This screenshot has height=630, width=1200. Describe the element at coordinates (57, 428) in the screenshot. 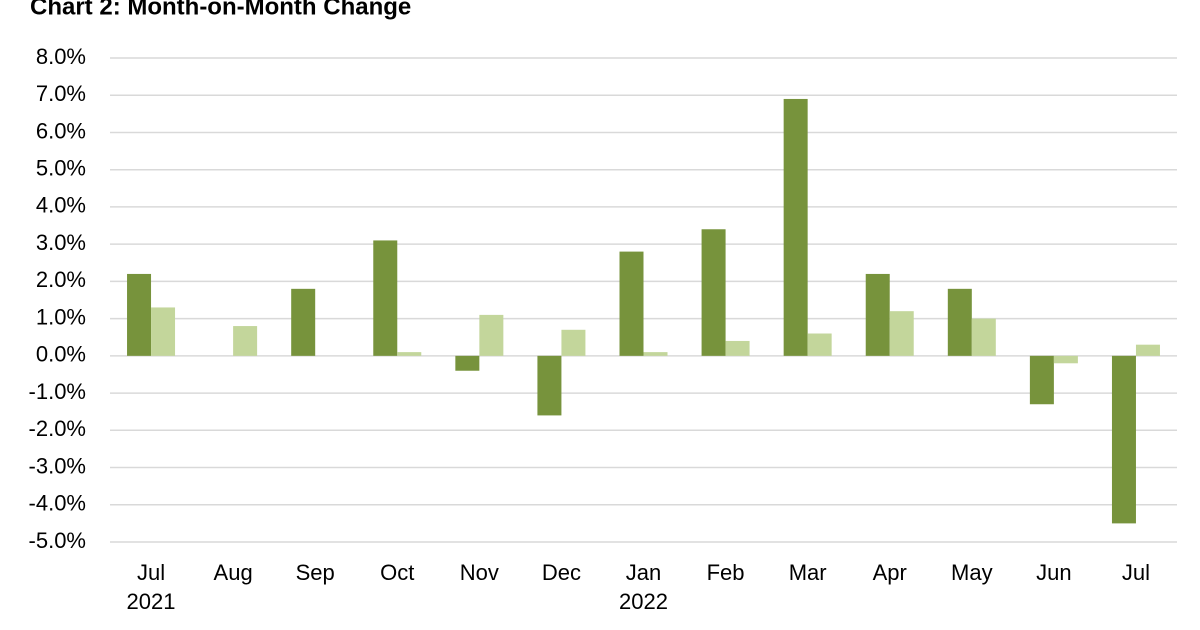

I see `y-tick-label: -2.0%` at that location.